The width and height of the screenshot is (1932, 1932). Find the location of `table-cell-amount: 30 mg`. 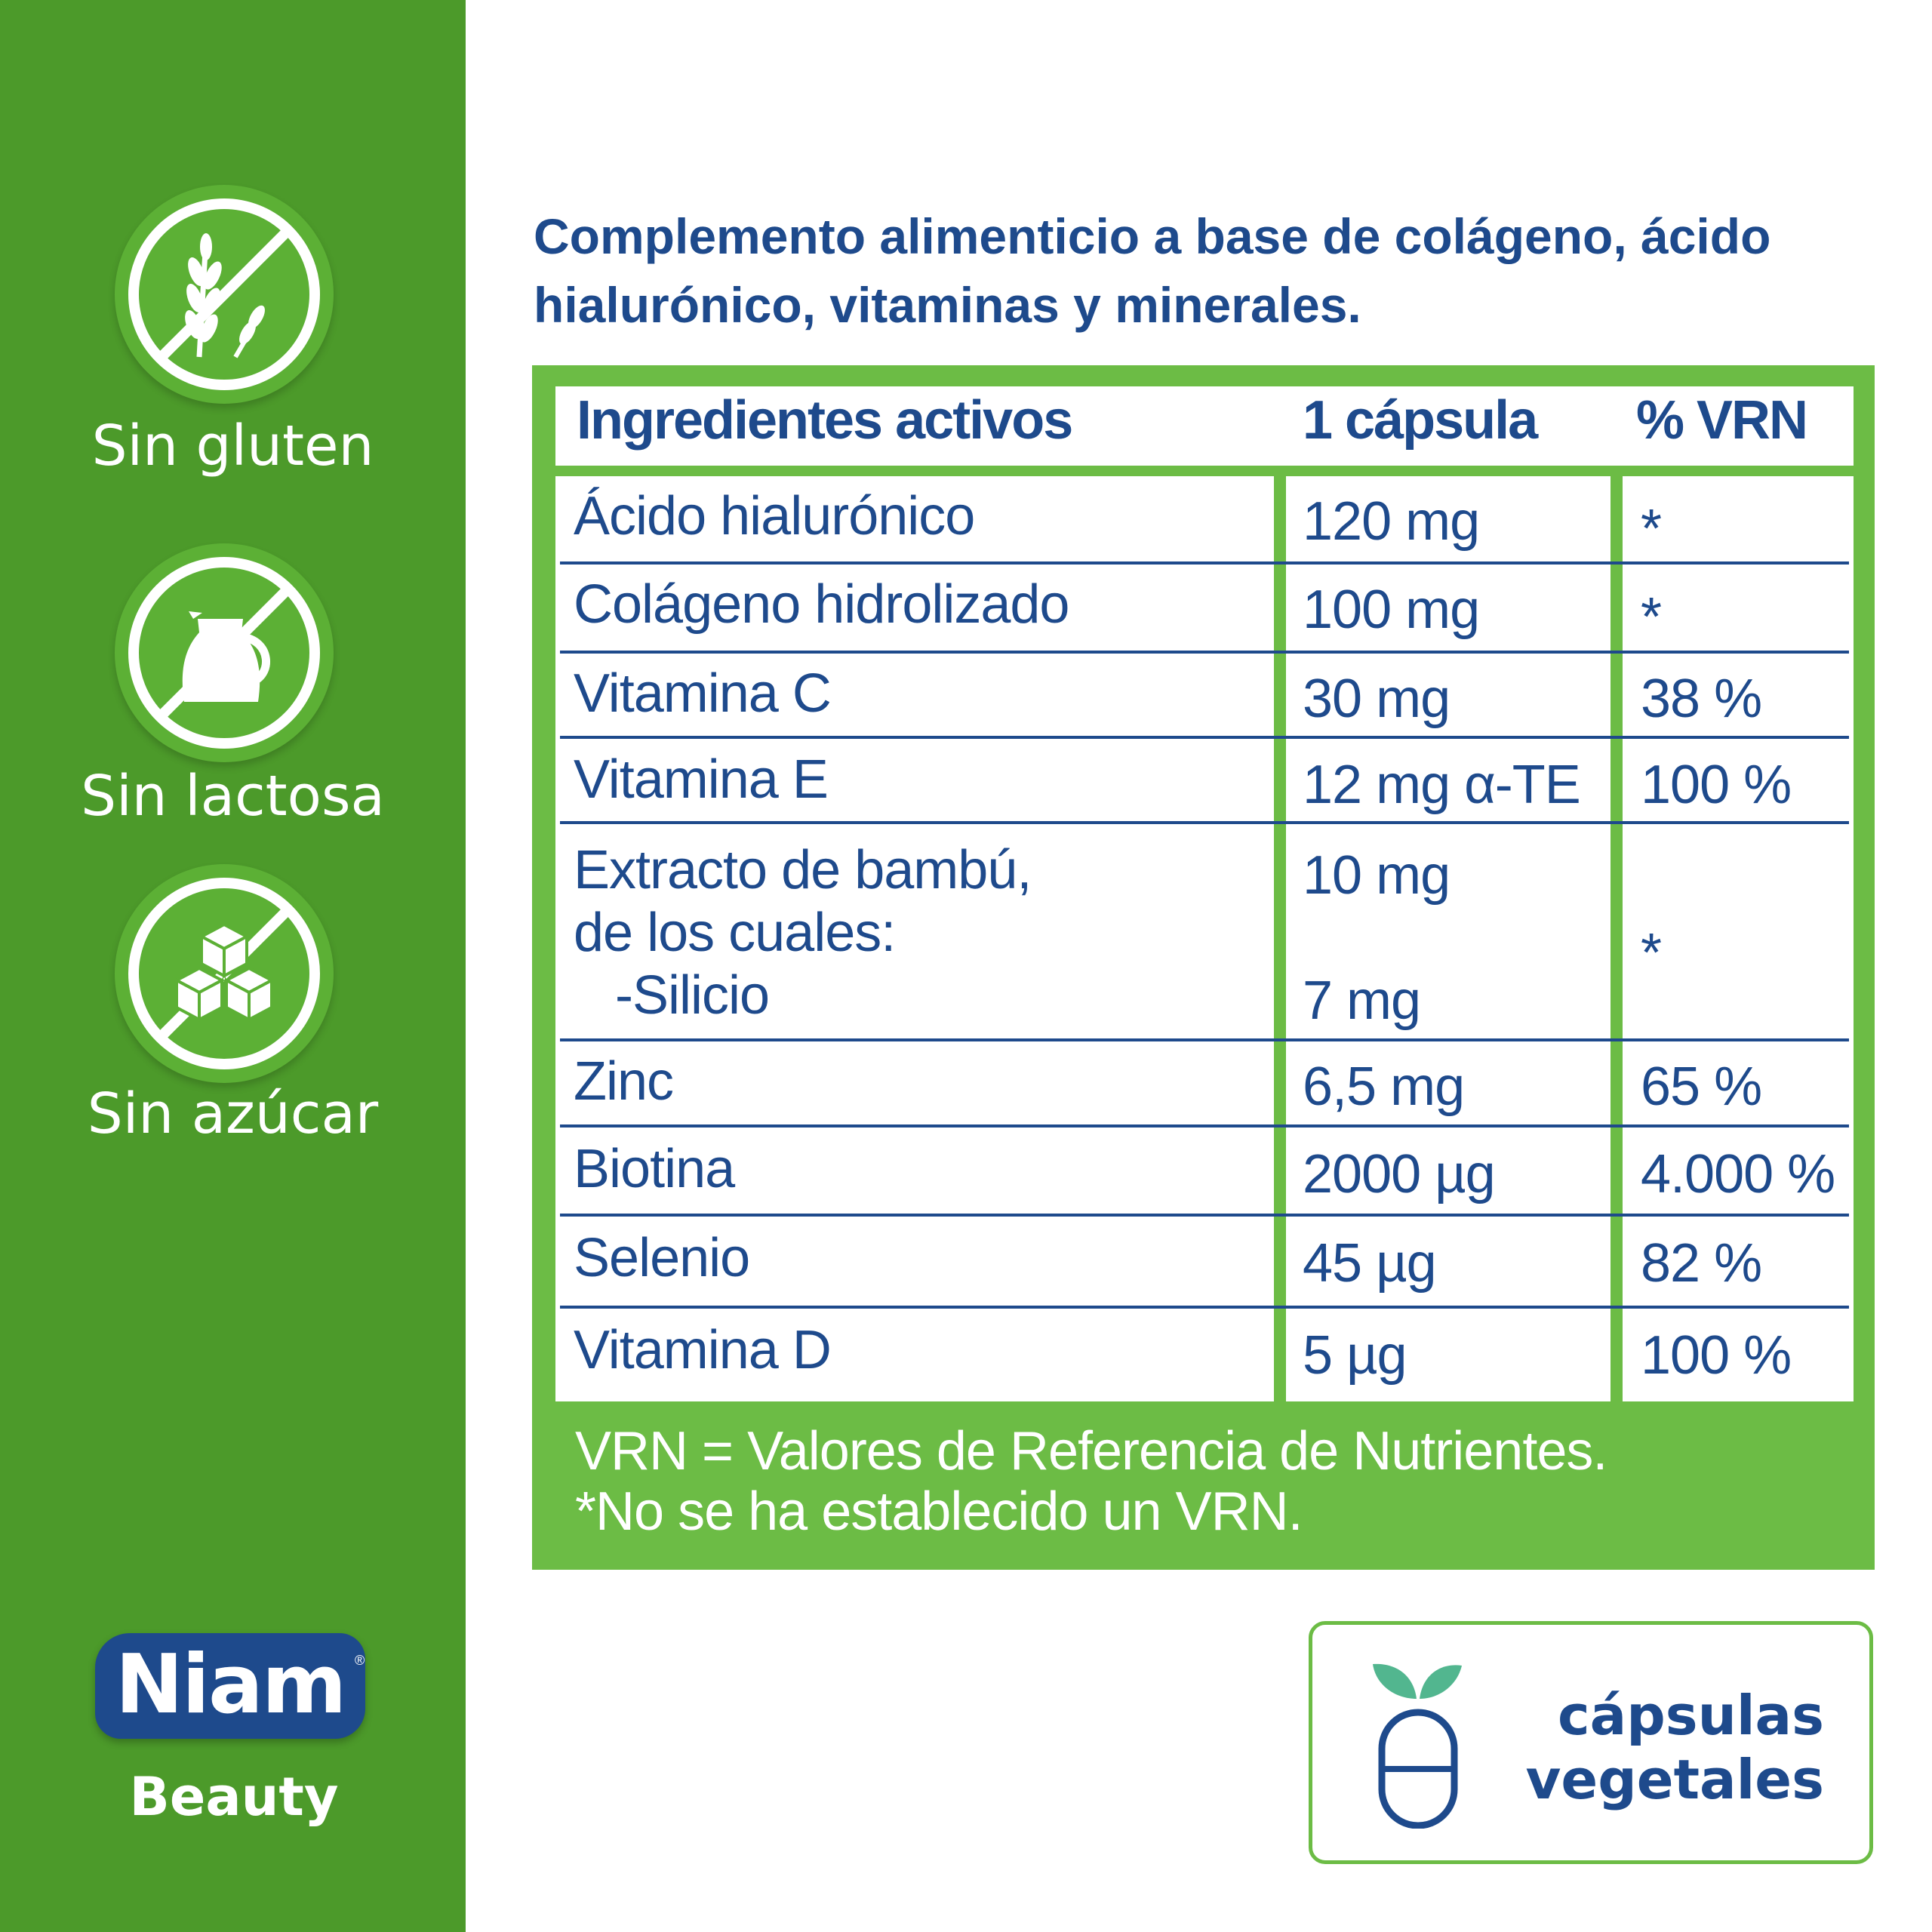

table-cell-amount: 30 mg is located at coordinates (1377, 699).